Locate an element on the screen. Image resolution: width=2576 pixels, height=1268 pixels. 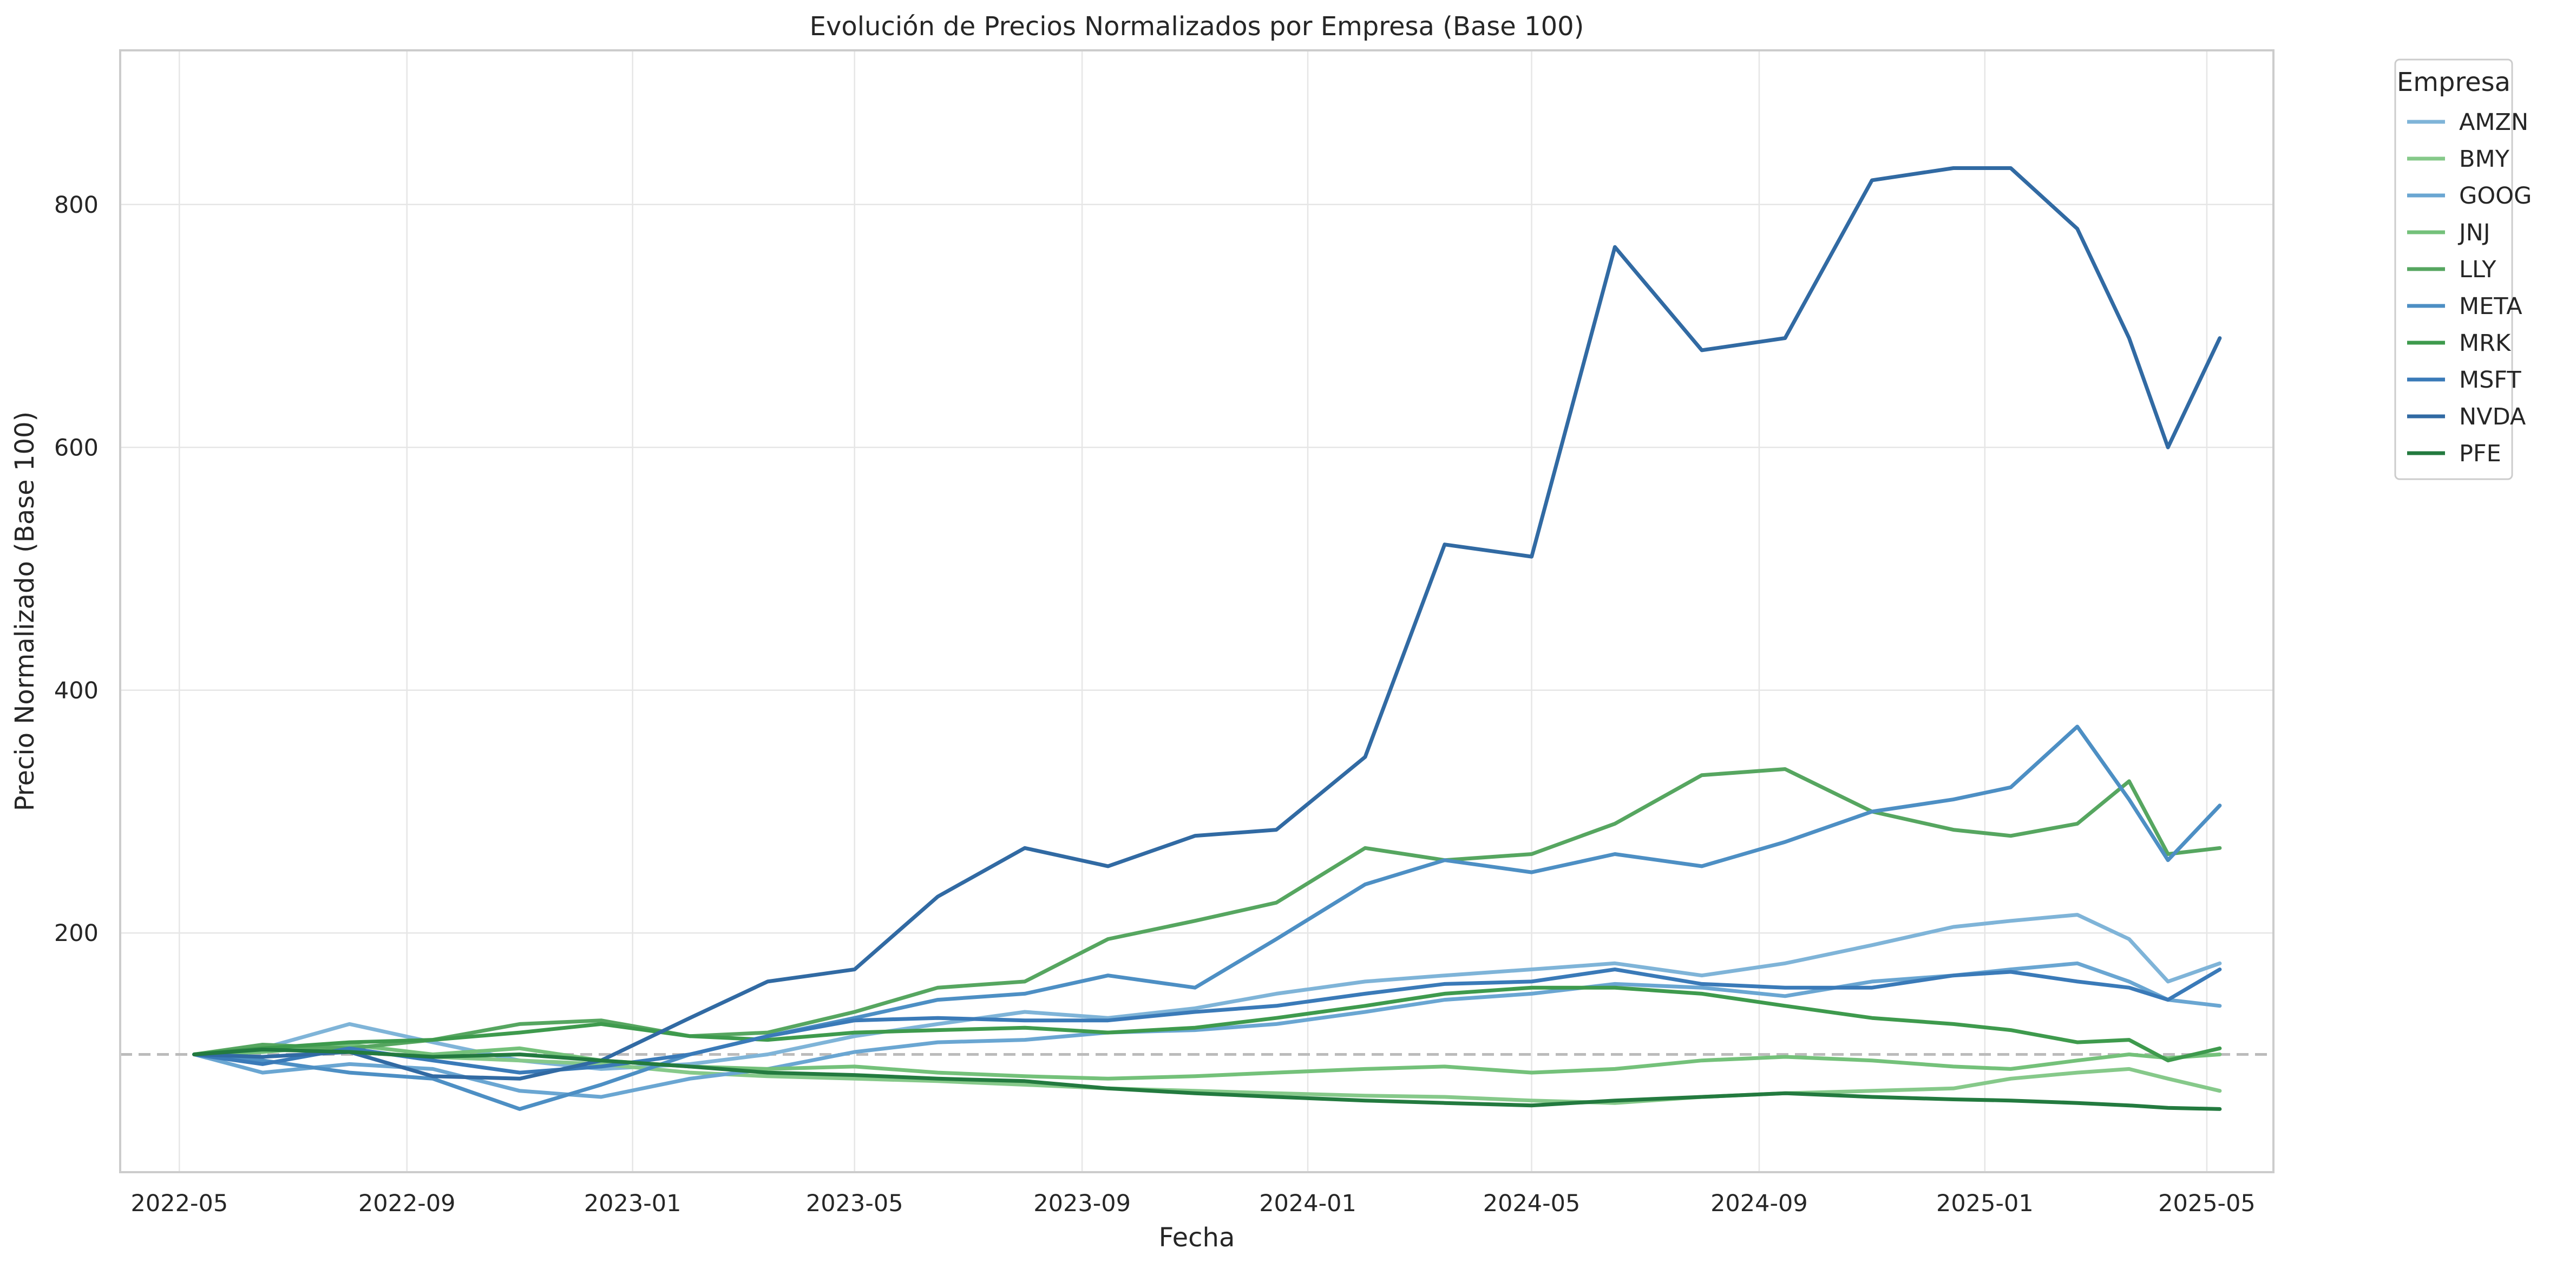
series-line-pfe is located at coordinates (1207, 1079).